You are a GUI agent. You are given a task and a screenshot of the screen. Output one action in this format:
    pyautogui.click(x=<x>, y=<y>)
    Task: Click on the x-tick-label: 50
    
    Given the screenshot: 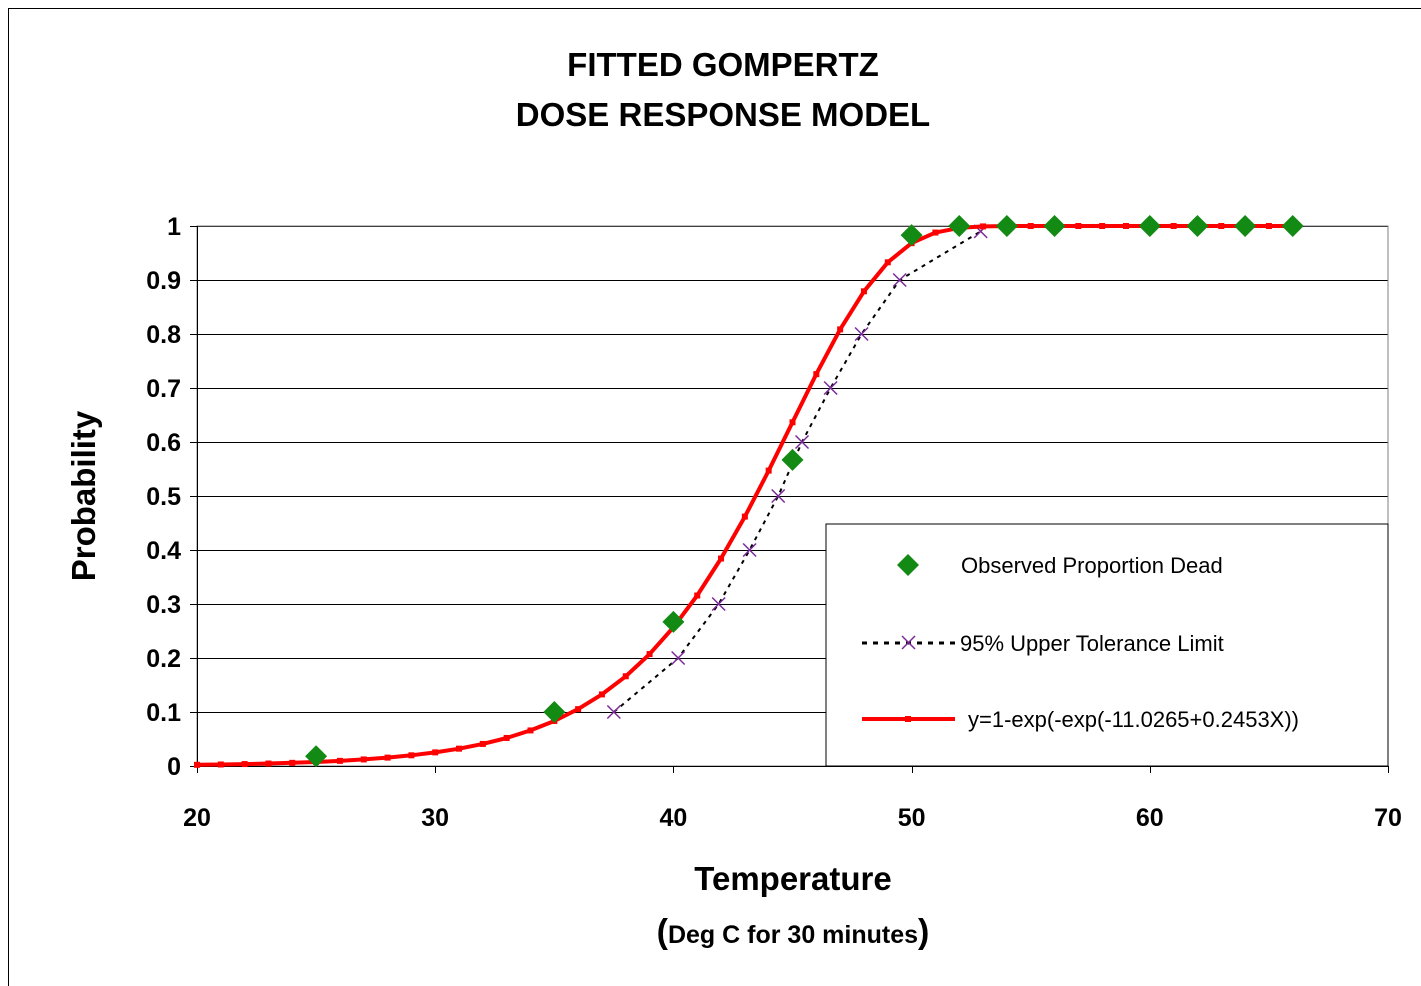 What is the action you would take?
    pyautogui.click(x=912, y=818)
    